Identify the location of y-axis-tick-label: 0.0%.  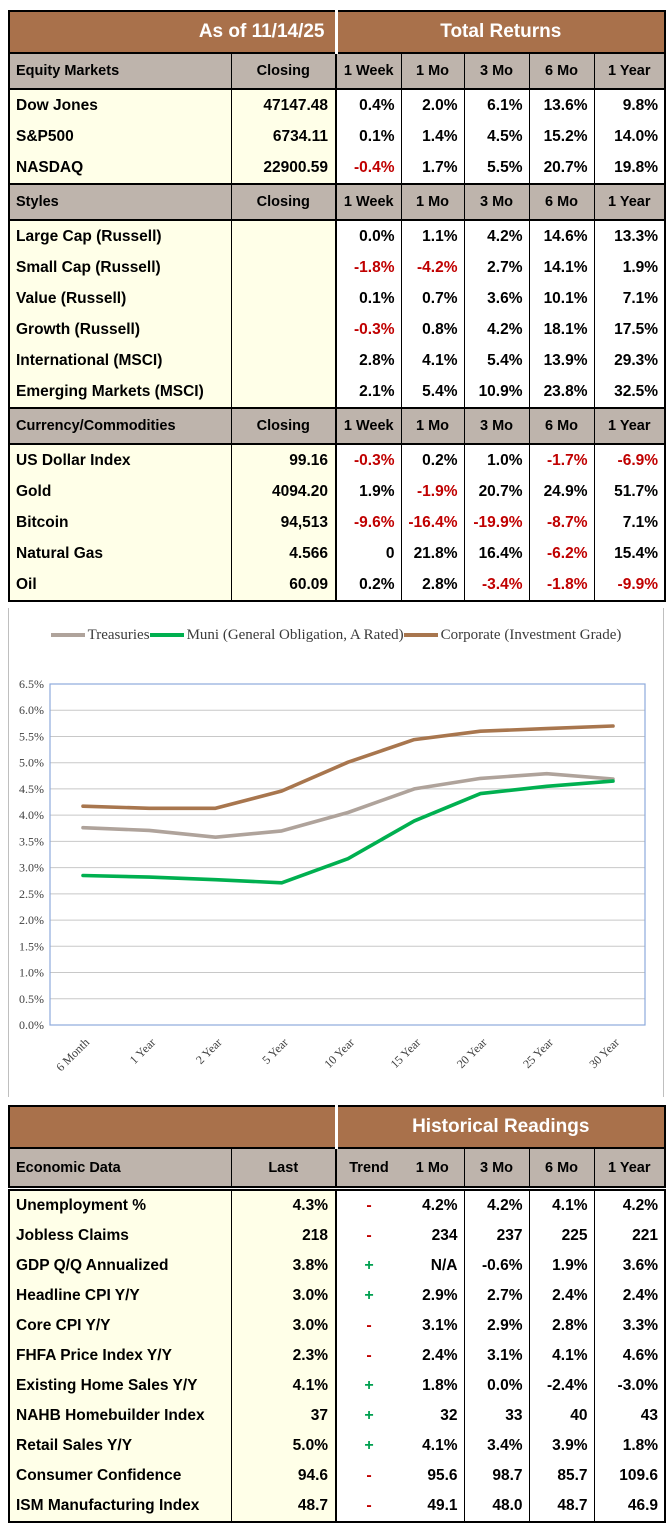
(31, 1025).